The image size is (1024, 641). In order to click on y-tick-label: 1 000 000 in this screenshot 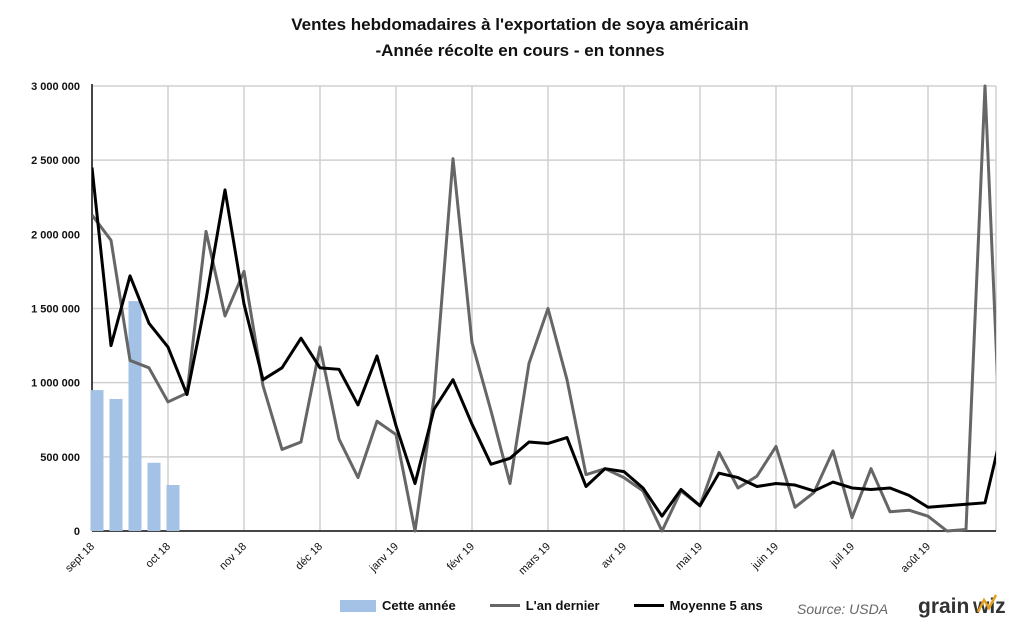, I will do `click(55, 384)`.